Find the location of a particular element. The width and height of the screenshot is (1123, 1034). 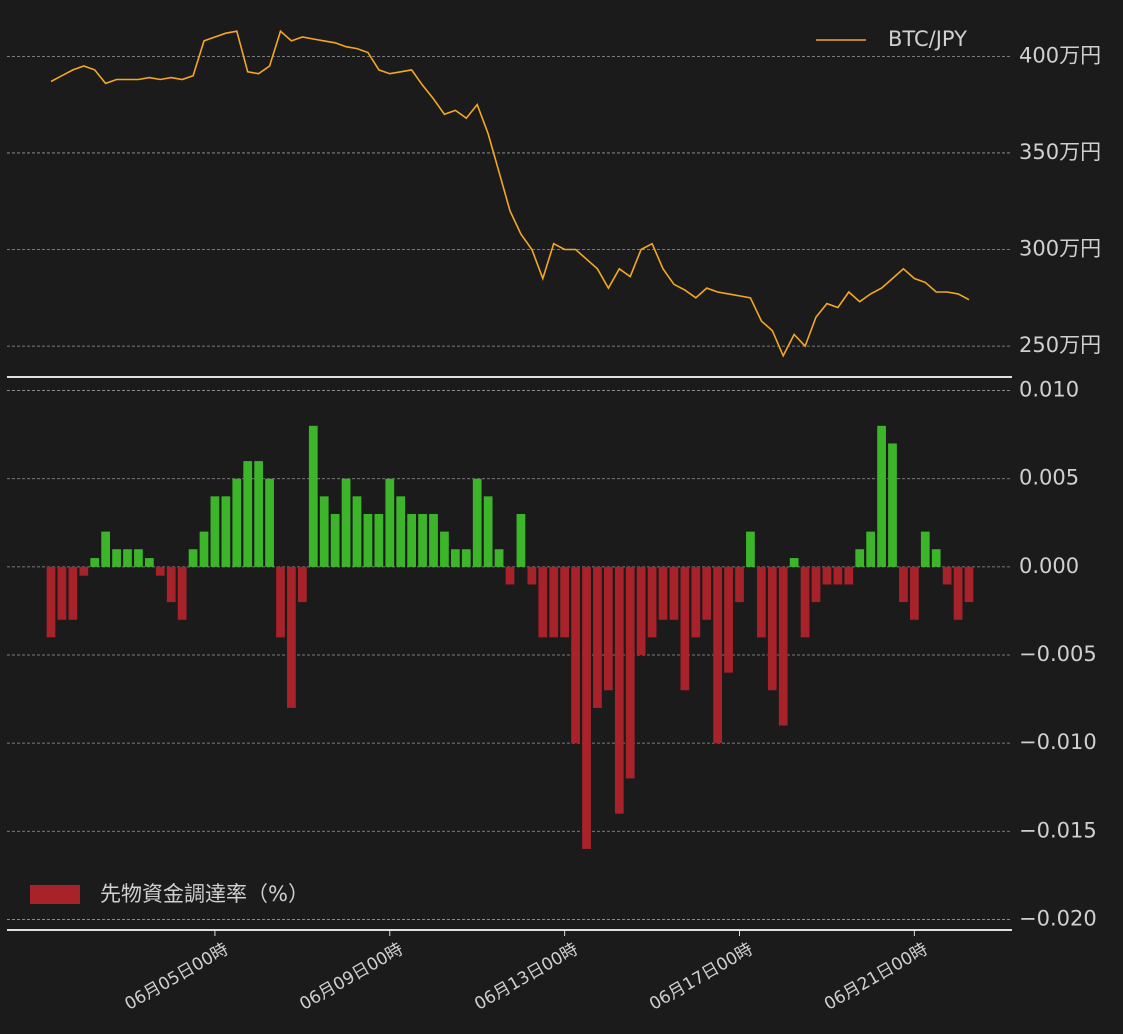

y-tick-label: 0.000 is located at coordinates (1049, 566).